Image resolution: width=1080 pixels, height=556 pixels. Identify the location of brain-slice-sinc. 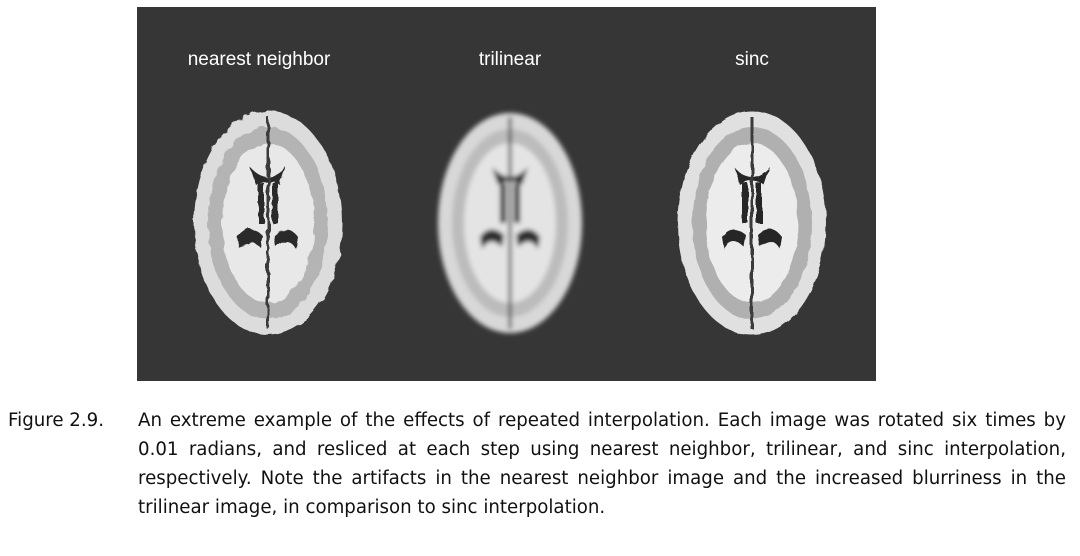
(752, 223).